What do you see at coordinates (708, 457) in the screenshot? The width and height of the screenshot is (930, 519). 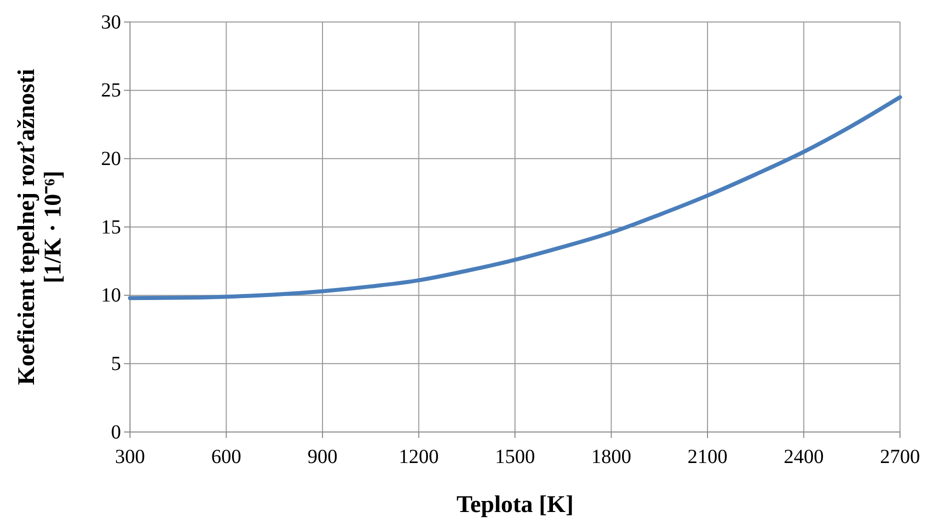 I see `x-tick-label: 2100` at bounding box center [708, 457].